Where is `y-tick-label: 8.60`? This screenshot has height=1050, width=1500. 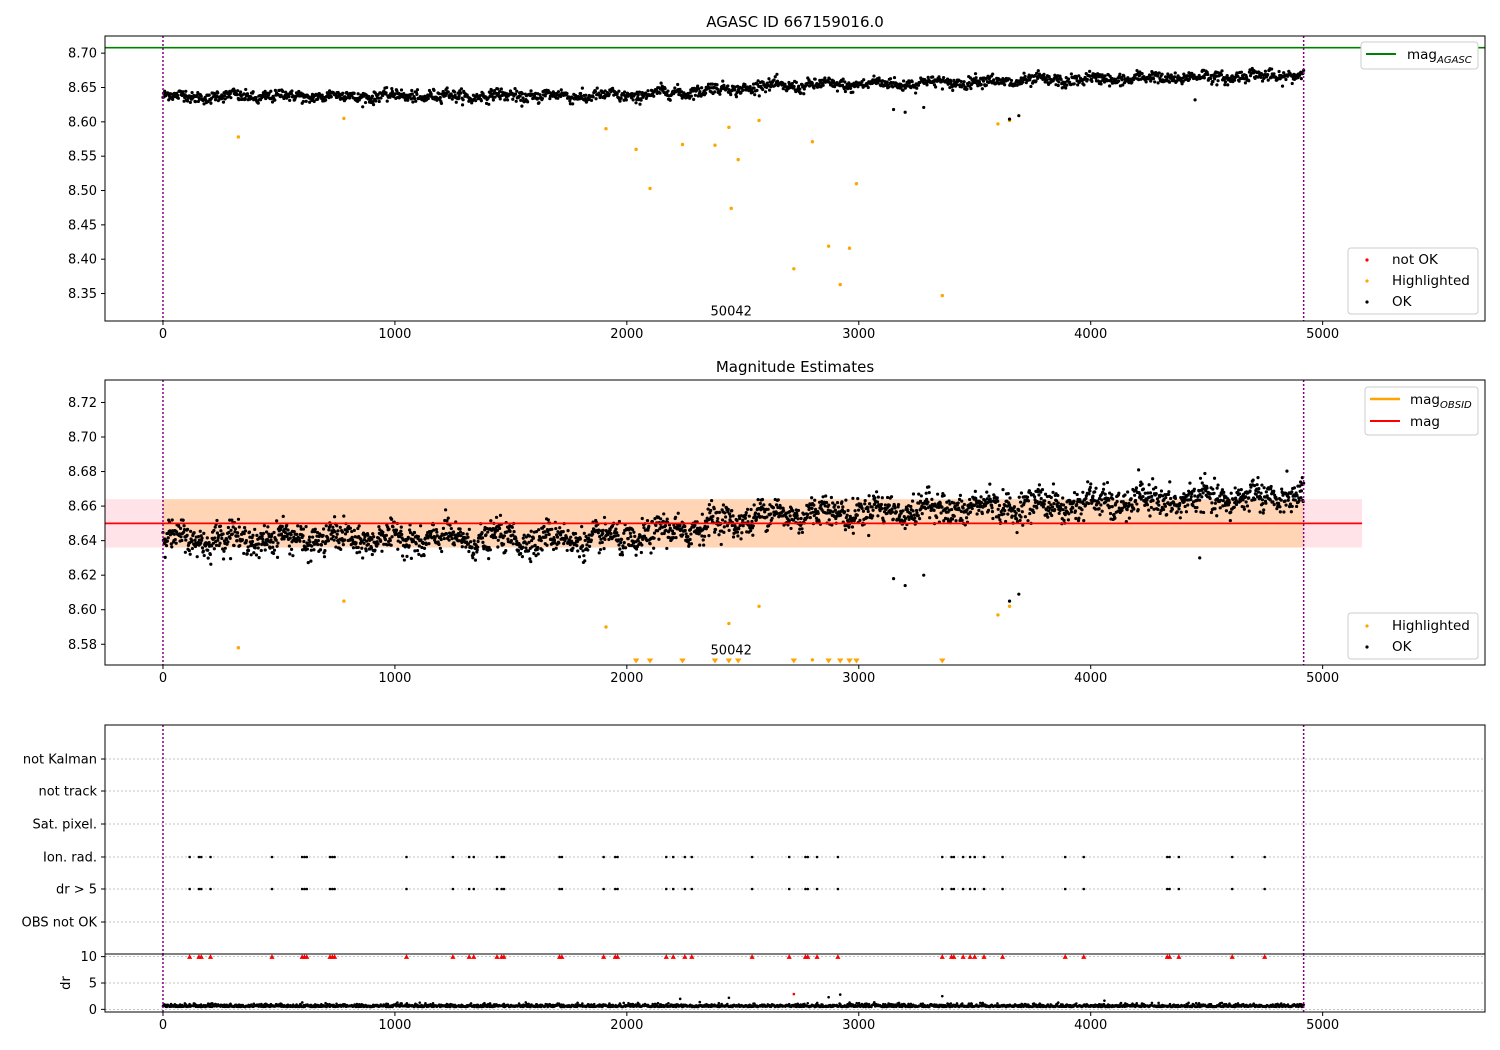
y-tick-label: 8.60 is located at coordinates (82, 610).